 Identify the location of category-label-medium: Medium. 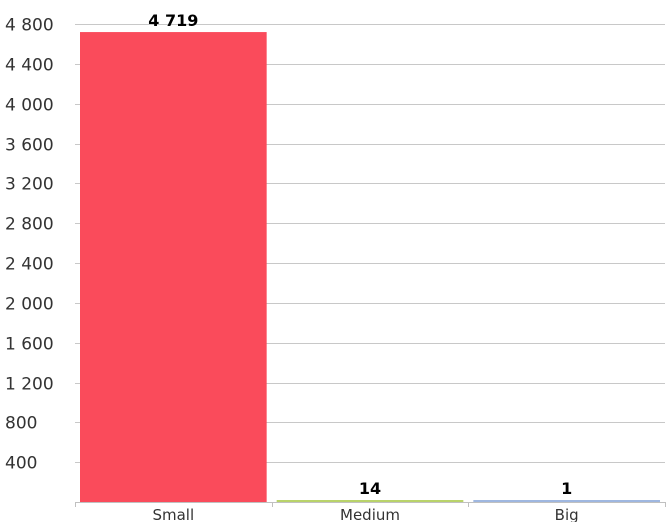
(370, 514).